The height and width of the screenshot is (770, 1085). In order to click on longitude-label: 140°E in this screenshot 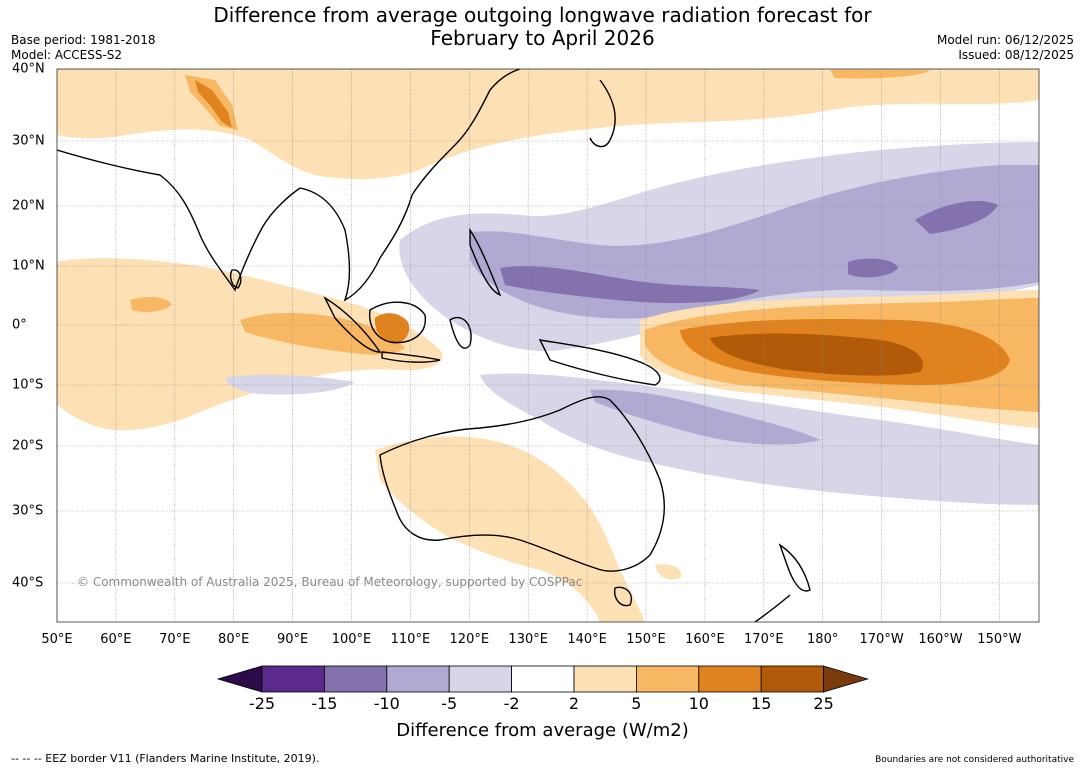, I will do `click(587, 639)`.